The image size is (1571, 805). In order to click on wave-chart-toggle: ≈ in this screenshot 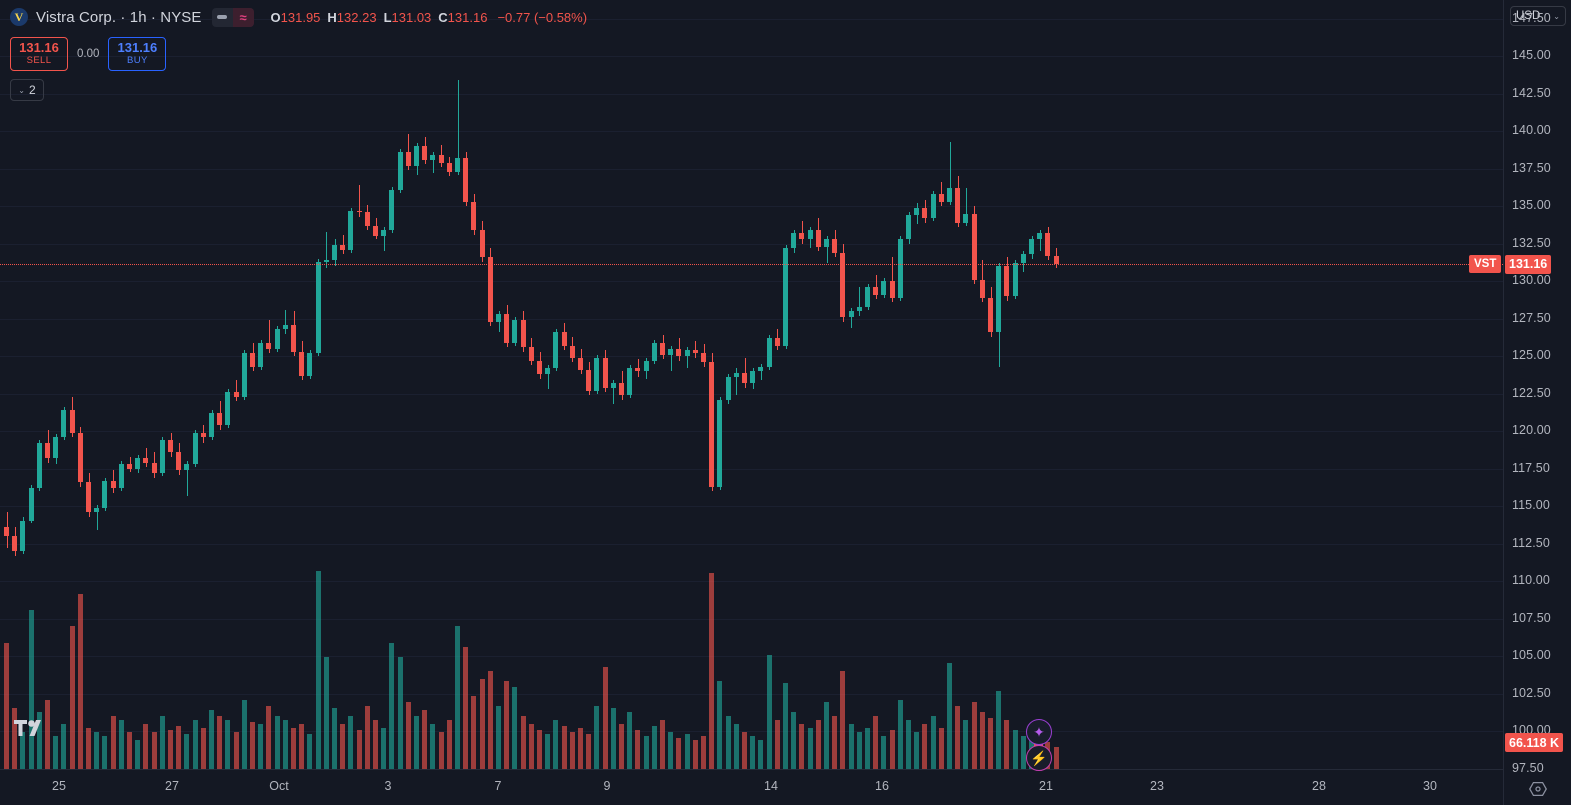, I will do `click(243, 17)`.